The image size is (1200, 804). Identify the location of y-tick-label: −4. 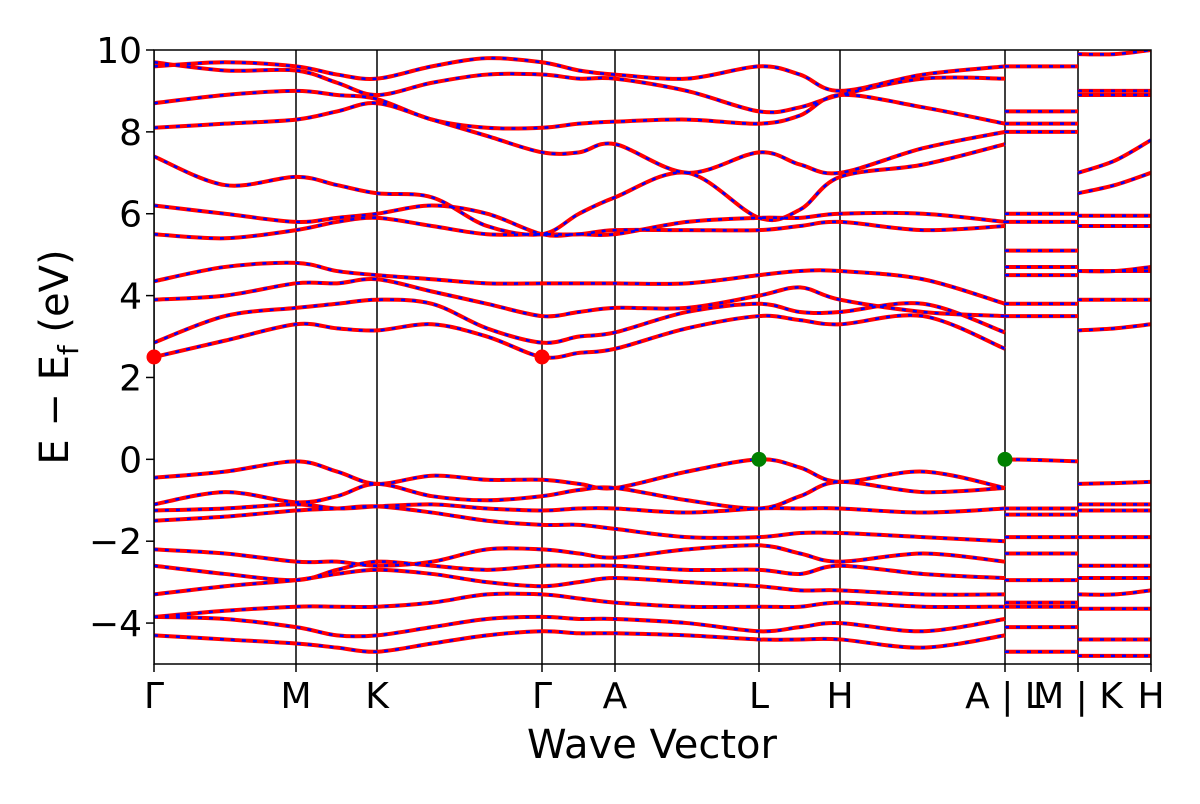
(115, 624).